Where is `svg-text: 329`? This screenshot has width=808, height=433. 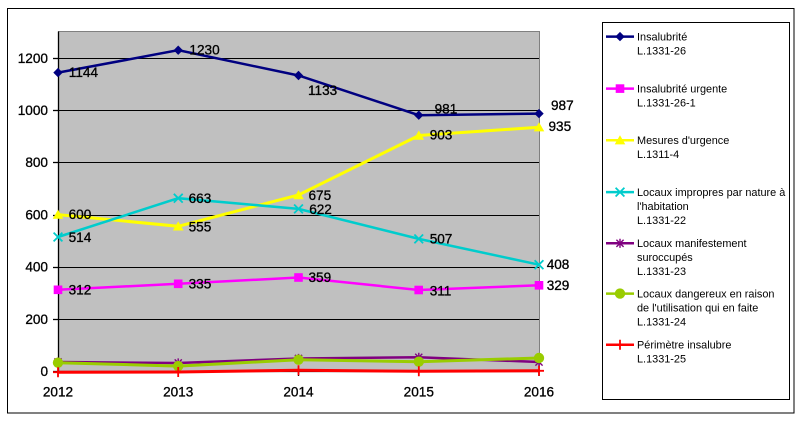 svg-text: 329 is located at coordinates (558, 285).